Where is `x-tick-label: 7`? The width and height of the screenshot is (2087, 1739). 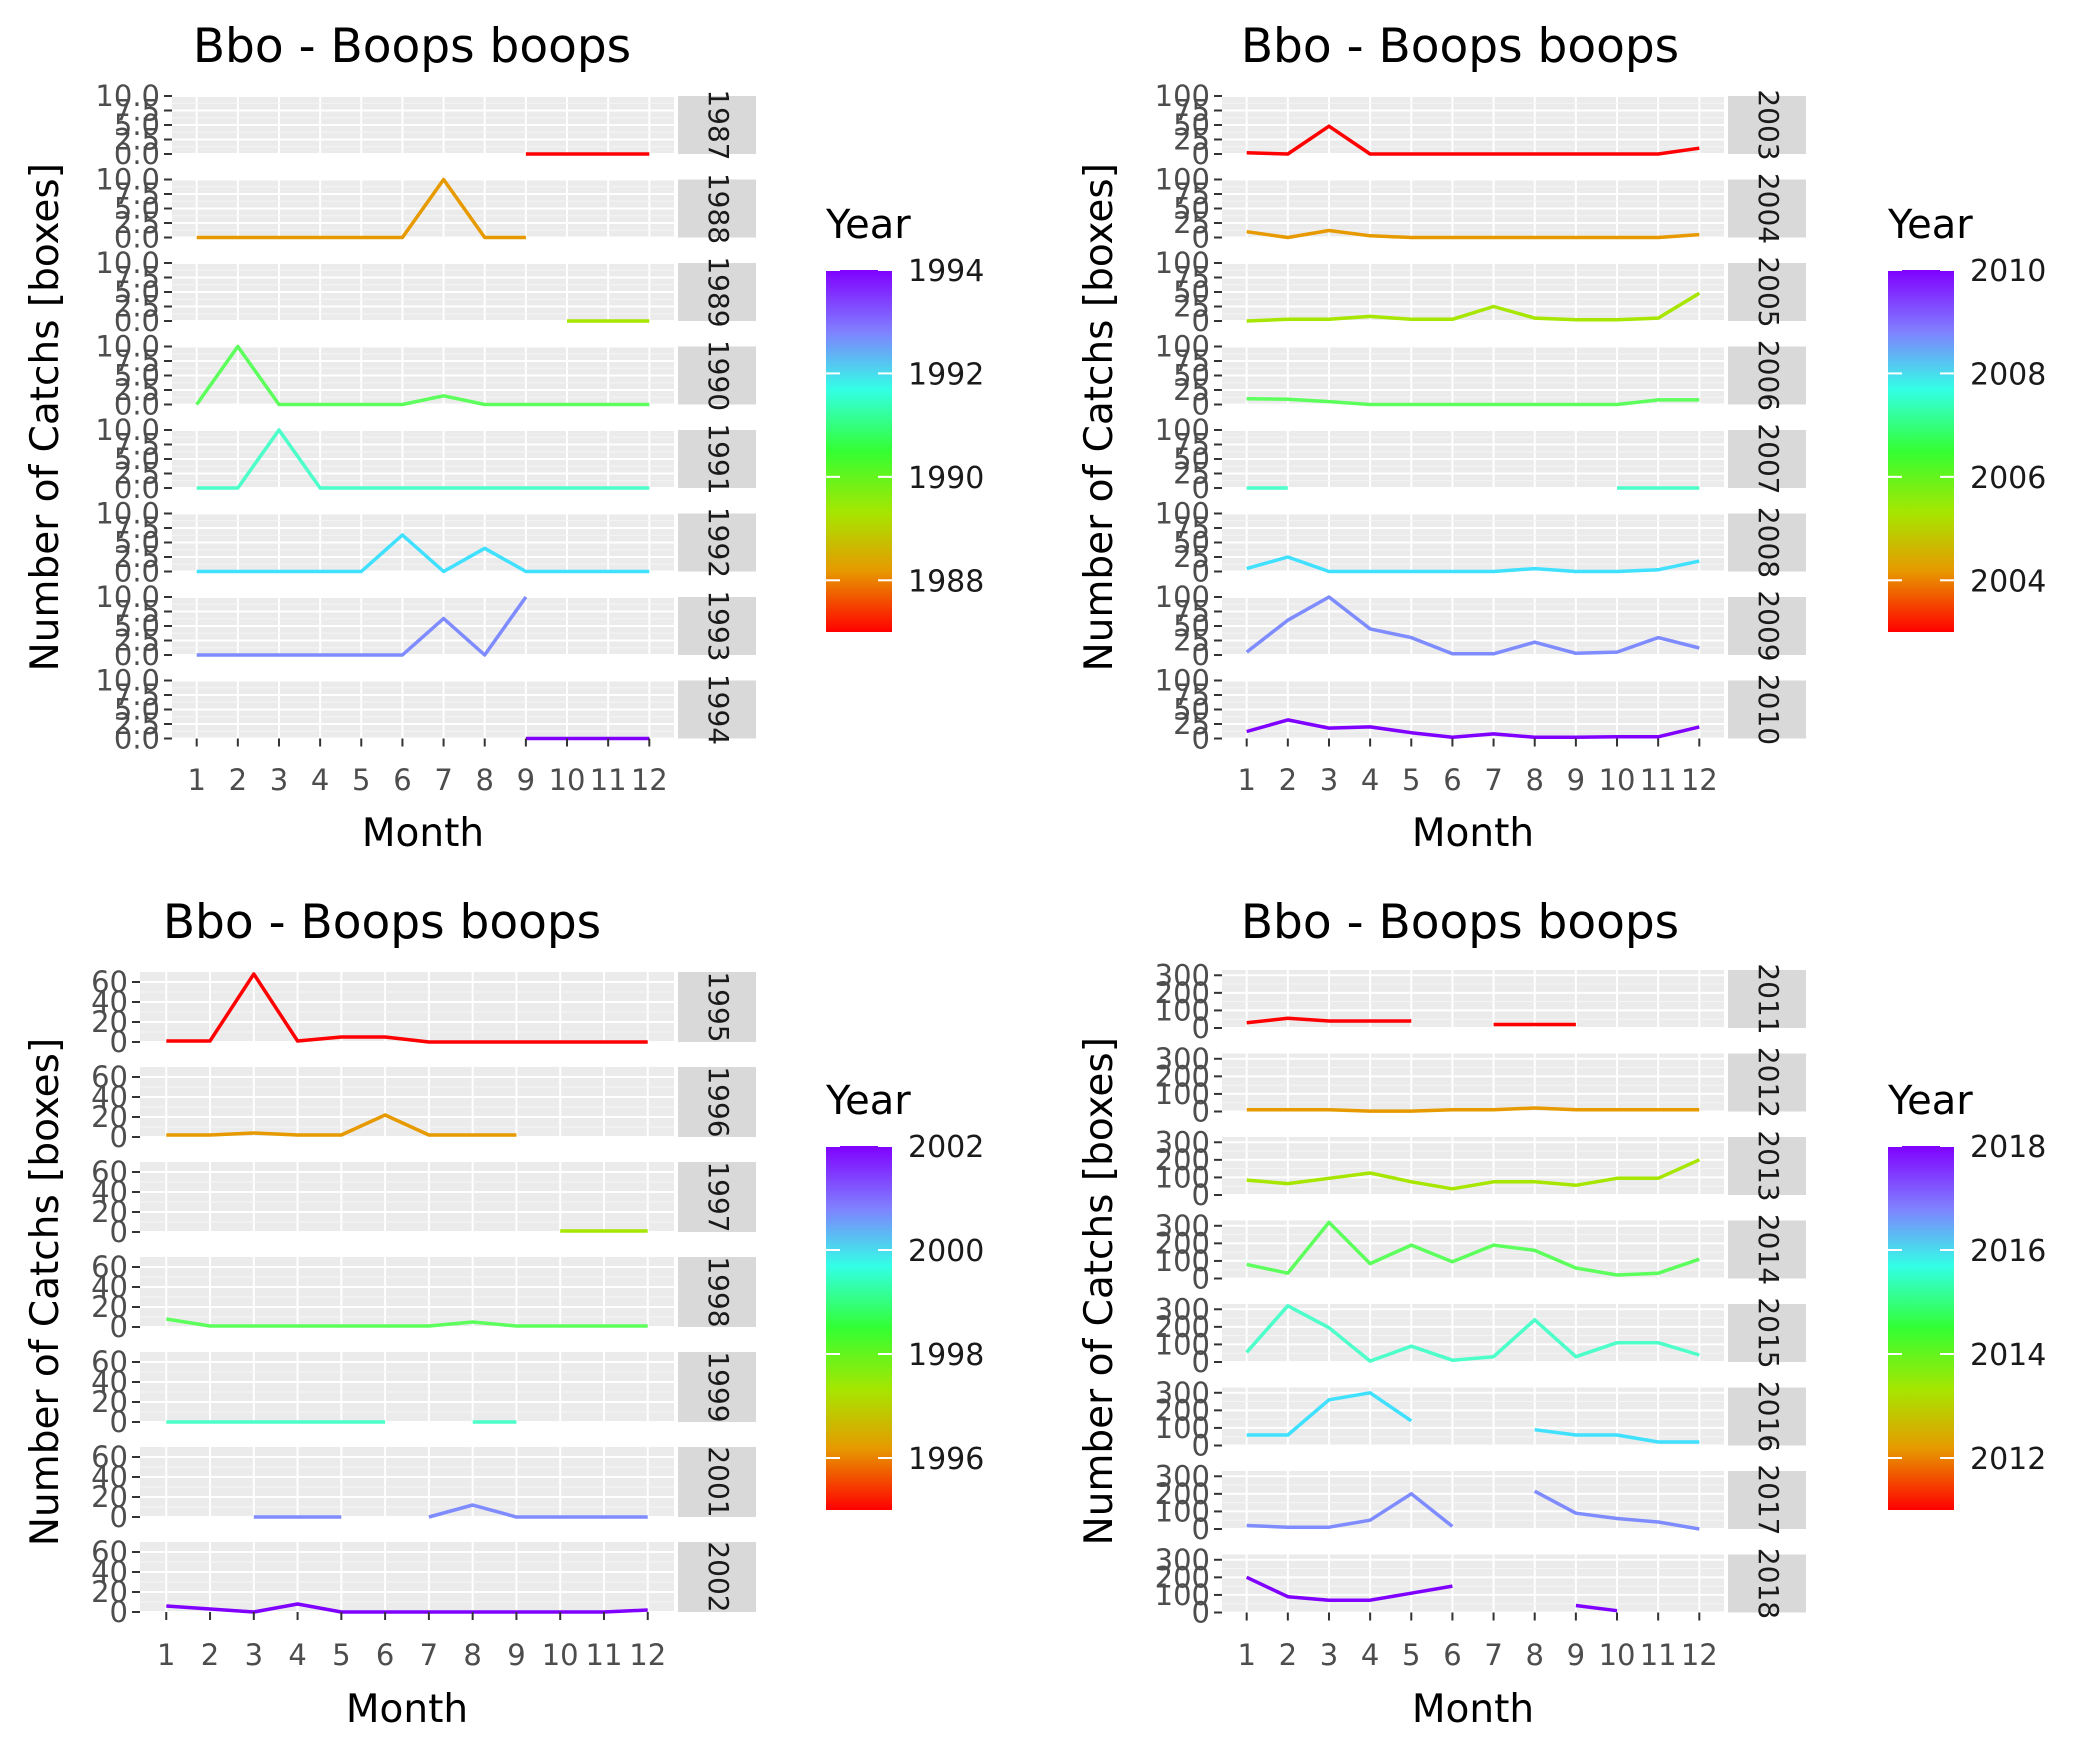 x-tick-label: 7 is located at coordinates (429, 1655).